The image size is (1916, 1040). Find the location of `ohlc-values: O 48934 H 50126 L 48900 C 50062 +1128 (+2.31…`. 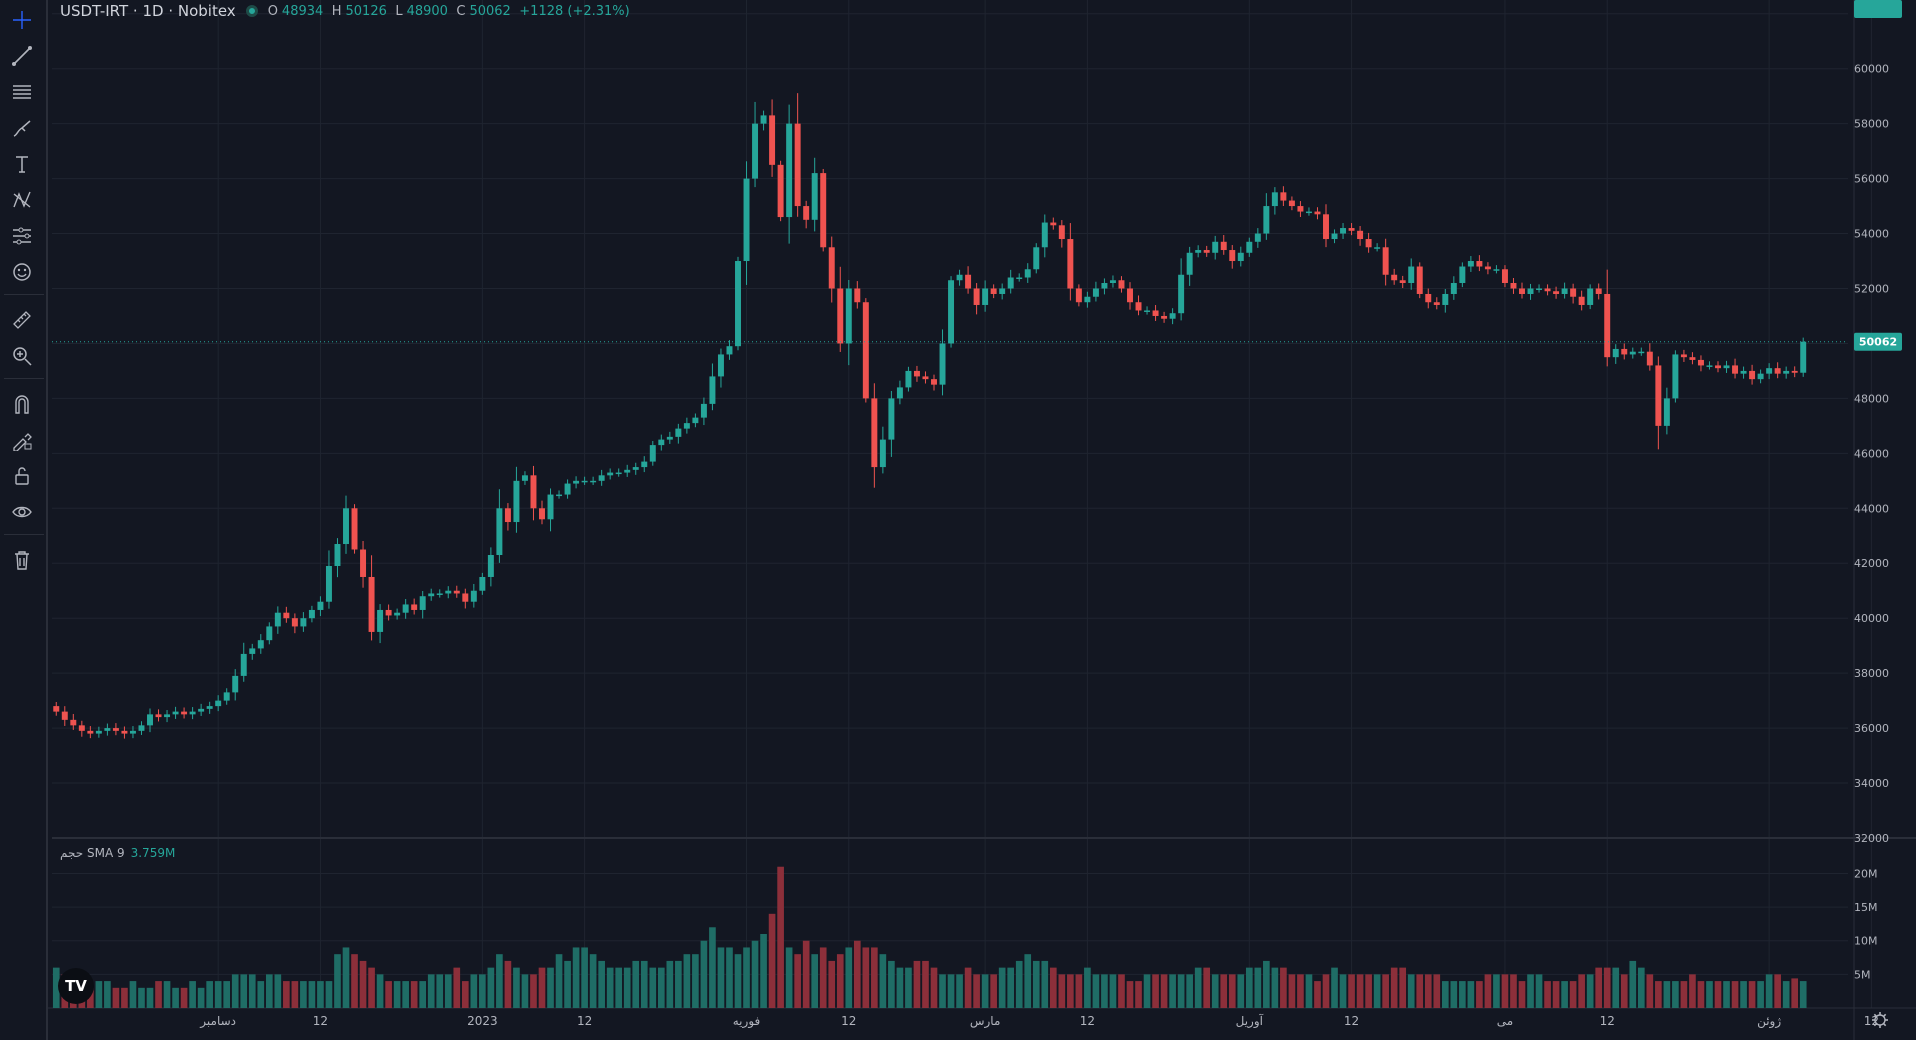

ohlc-values: O 48934 H 50126 L 48900 C 50062 +1128 (+2.31… is located at coordinates (451, 11).